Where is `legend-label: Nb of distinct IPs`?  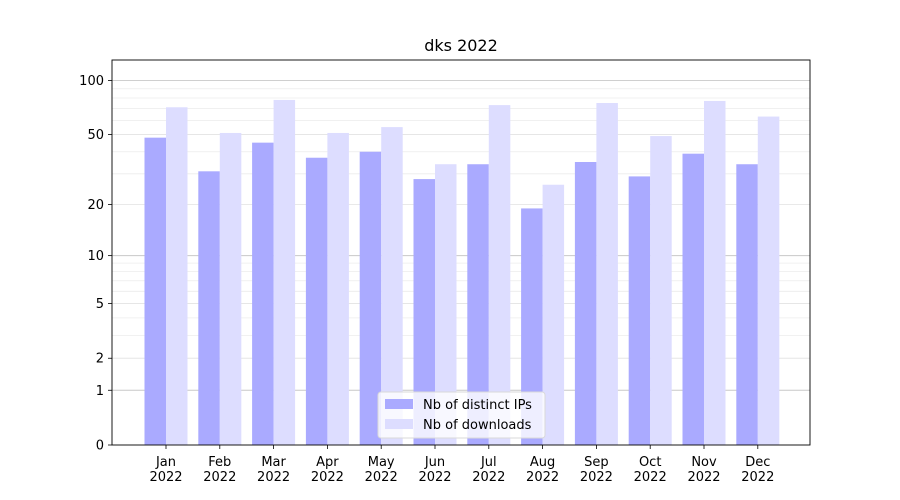 legend-label: Nb of distinct IPs is located at coordinates (477, 405).